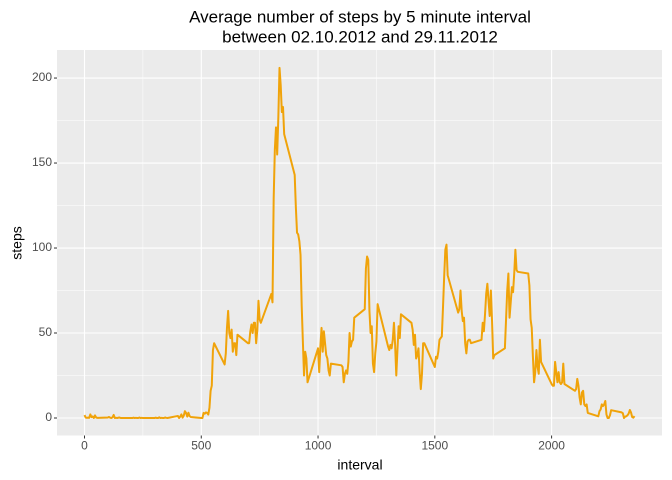 This screenshot has height=480, width=672. I want to click on y-axis-title: steps, so click(17, 242).